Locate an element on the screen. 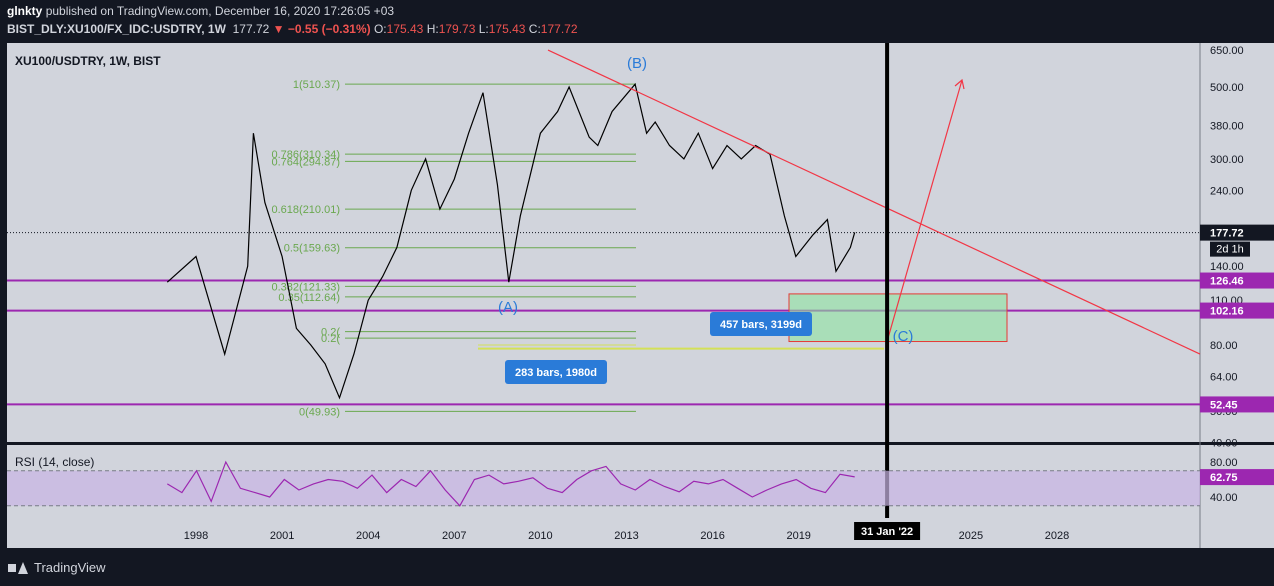  fib-label: 1(510.37) is located at coordinates (316, 85).